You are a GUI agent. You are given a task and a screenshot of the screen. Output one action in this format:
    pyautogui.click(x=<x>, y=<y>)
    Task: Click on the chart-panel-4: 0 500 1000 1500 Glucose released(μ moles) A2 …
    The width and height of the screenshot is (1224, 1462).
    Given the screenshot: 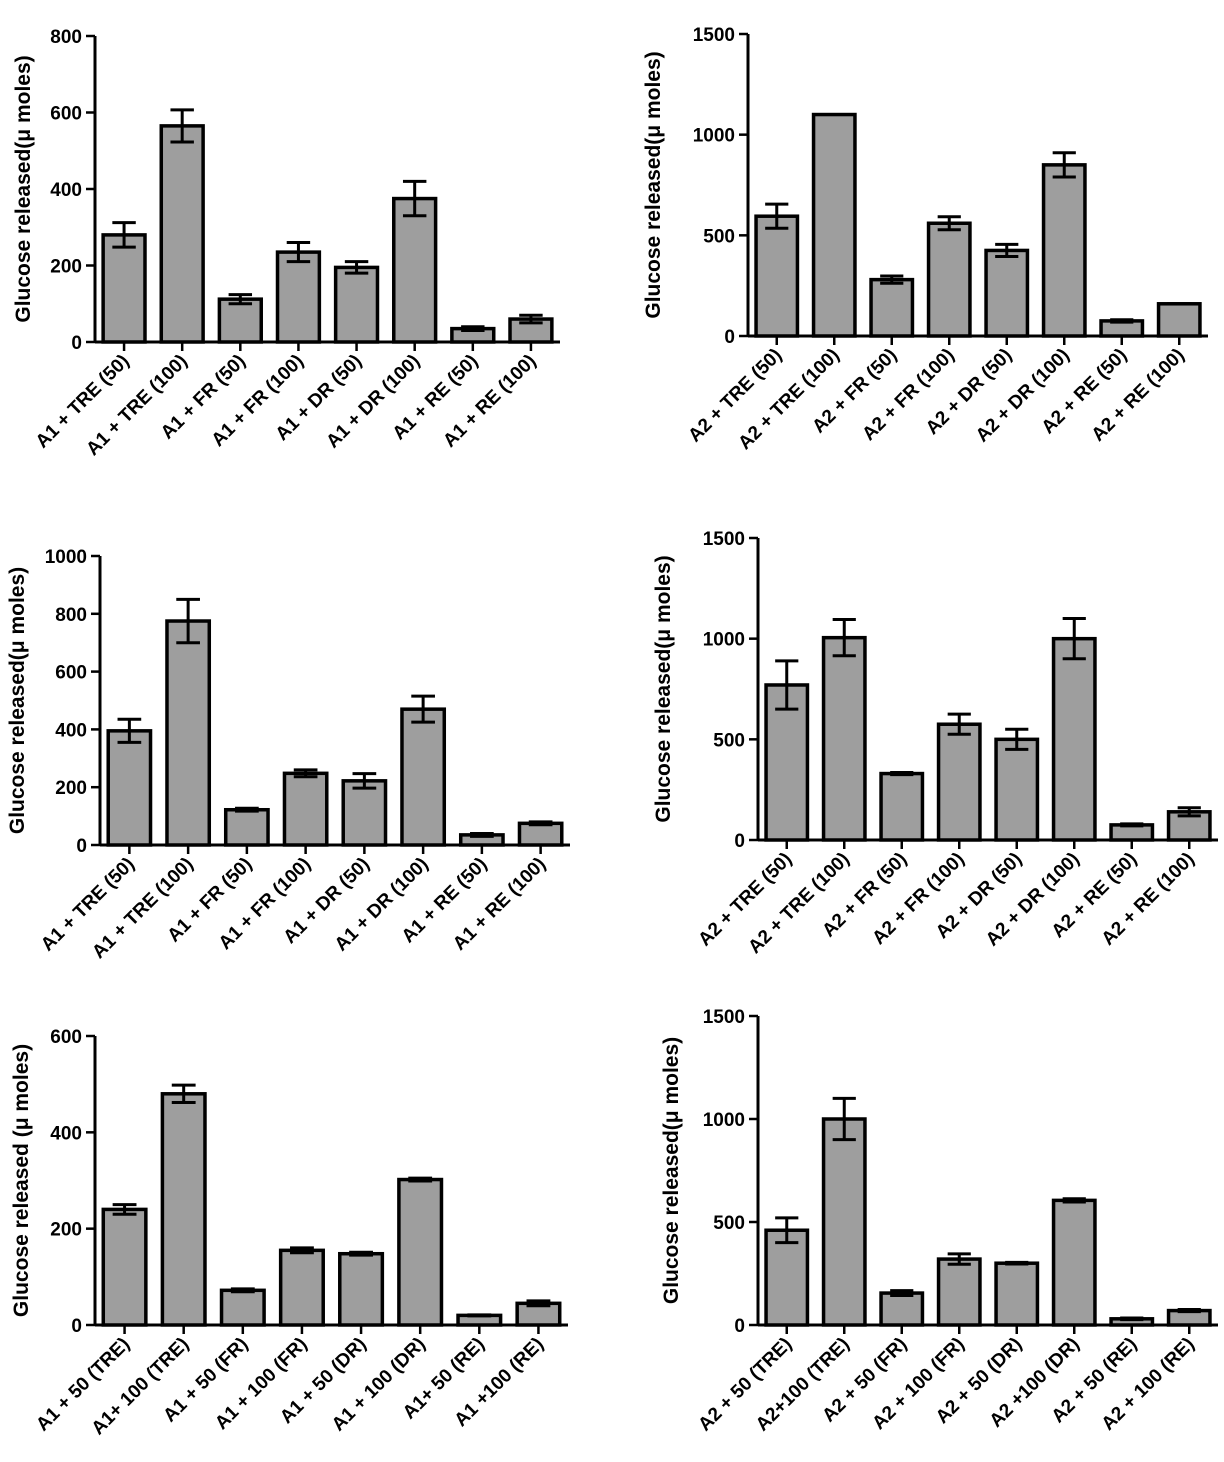 What is the action you would take?
    pyautogui.click(x=935, y=743)
    